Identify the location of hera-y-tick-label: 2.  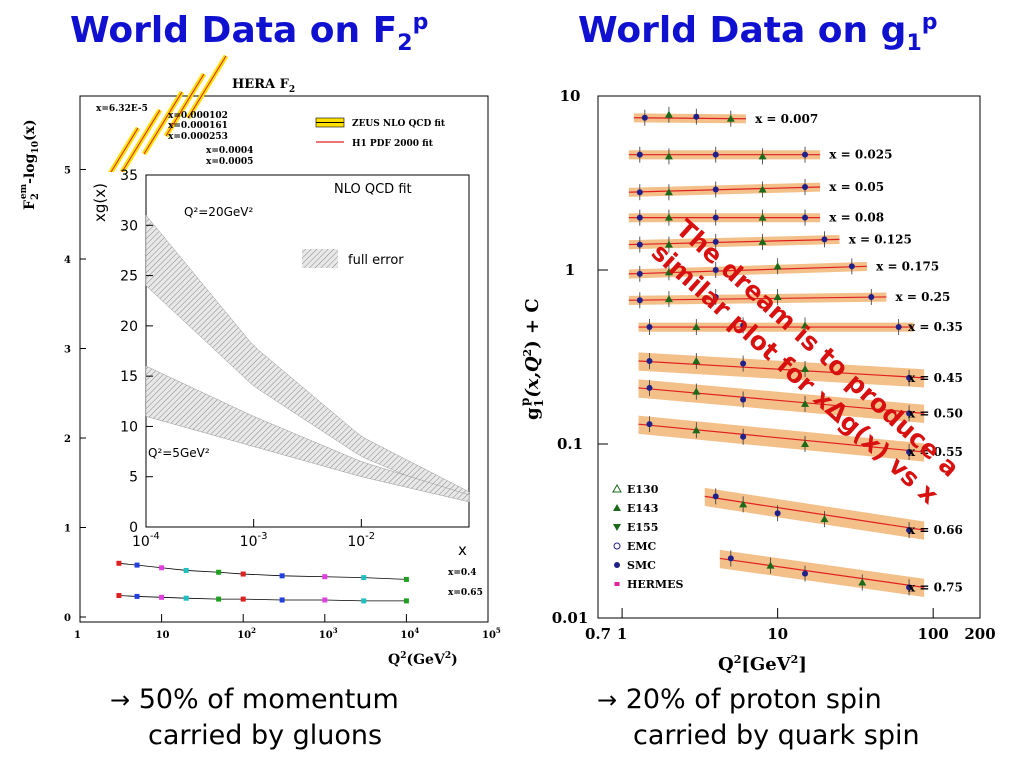
(67, 439).